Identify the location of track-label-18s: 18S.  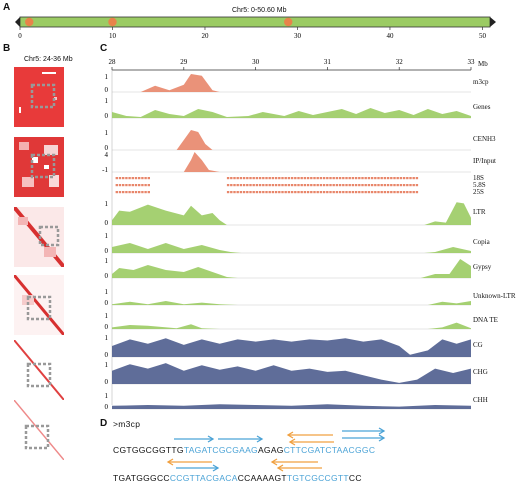
(478, 178).